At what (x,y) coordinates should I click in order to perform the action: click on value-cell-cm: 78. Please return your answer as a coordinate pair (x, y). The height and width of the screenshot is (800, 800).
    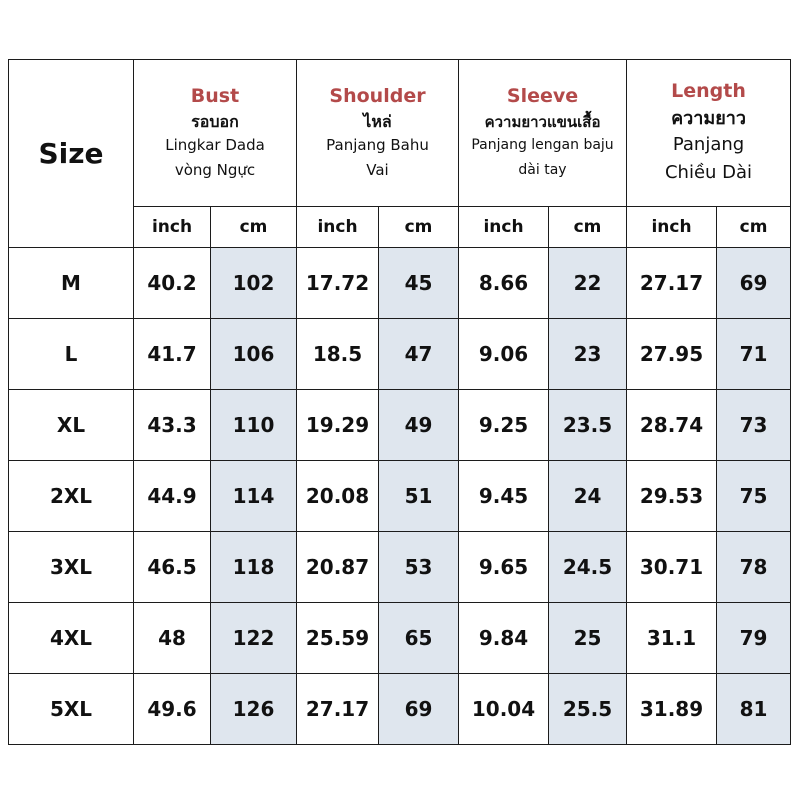
    Looking at the image, I should click on (754, 567).